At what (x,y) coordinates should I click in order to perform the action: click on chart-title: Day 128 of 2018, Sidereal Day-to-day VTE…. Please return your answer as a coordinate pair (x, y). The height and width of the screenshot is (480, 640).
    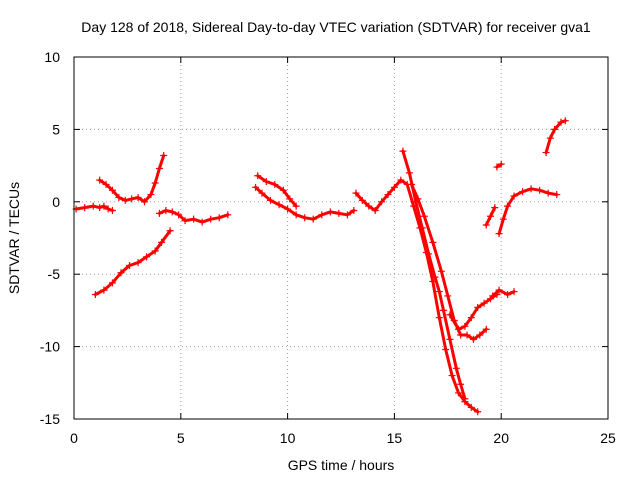
    Looking at the image, I should click on (336, 27).